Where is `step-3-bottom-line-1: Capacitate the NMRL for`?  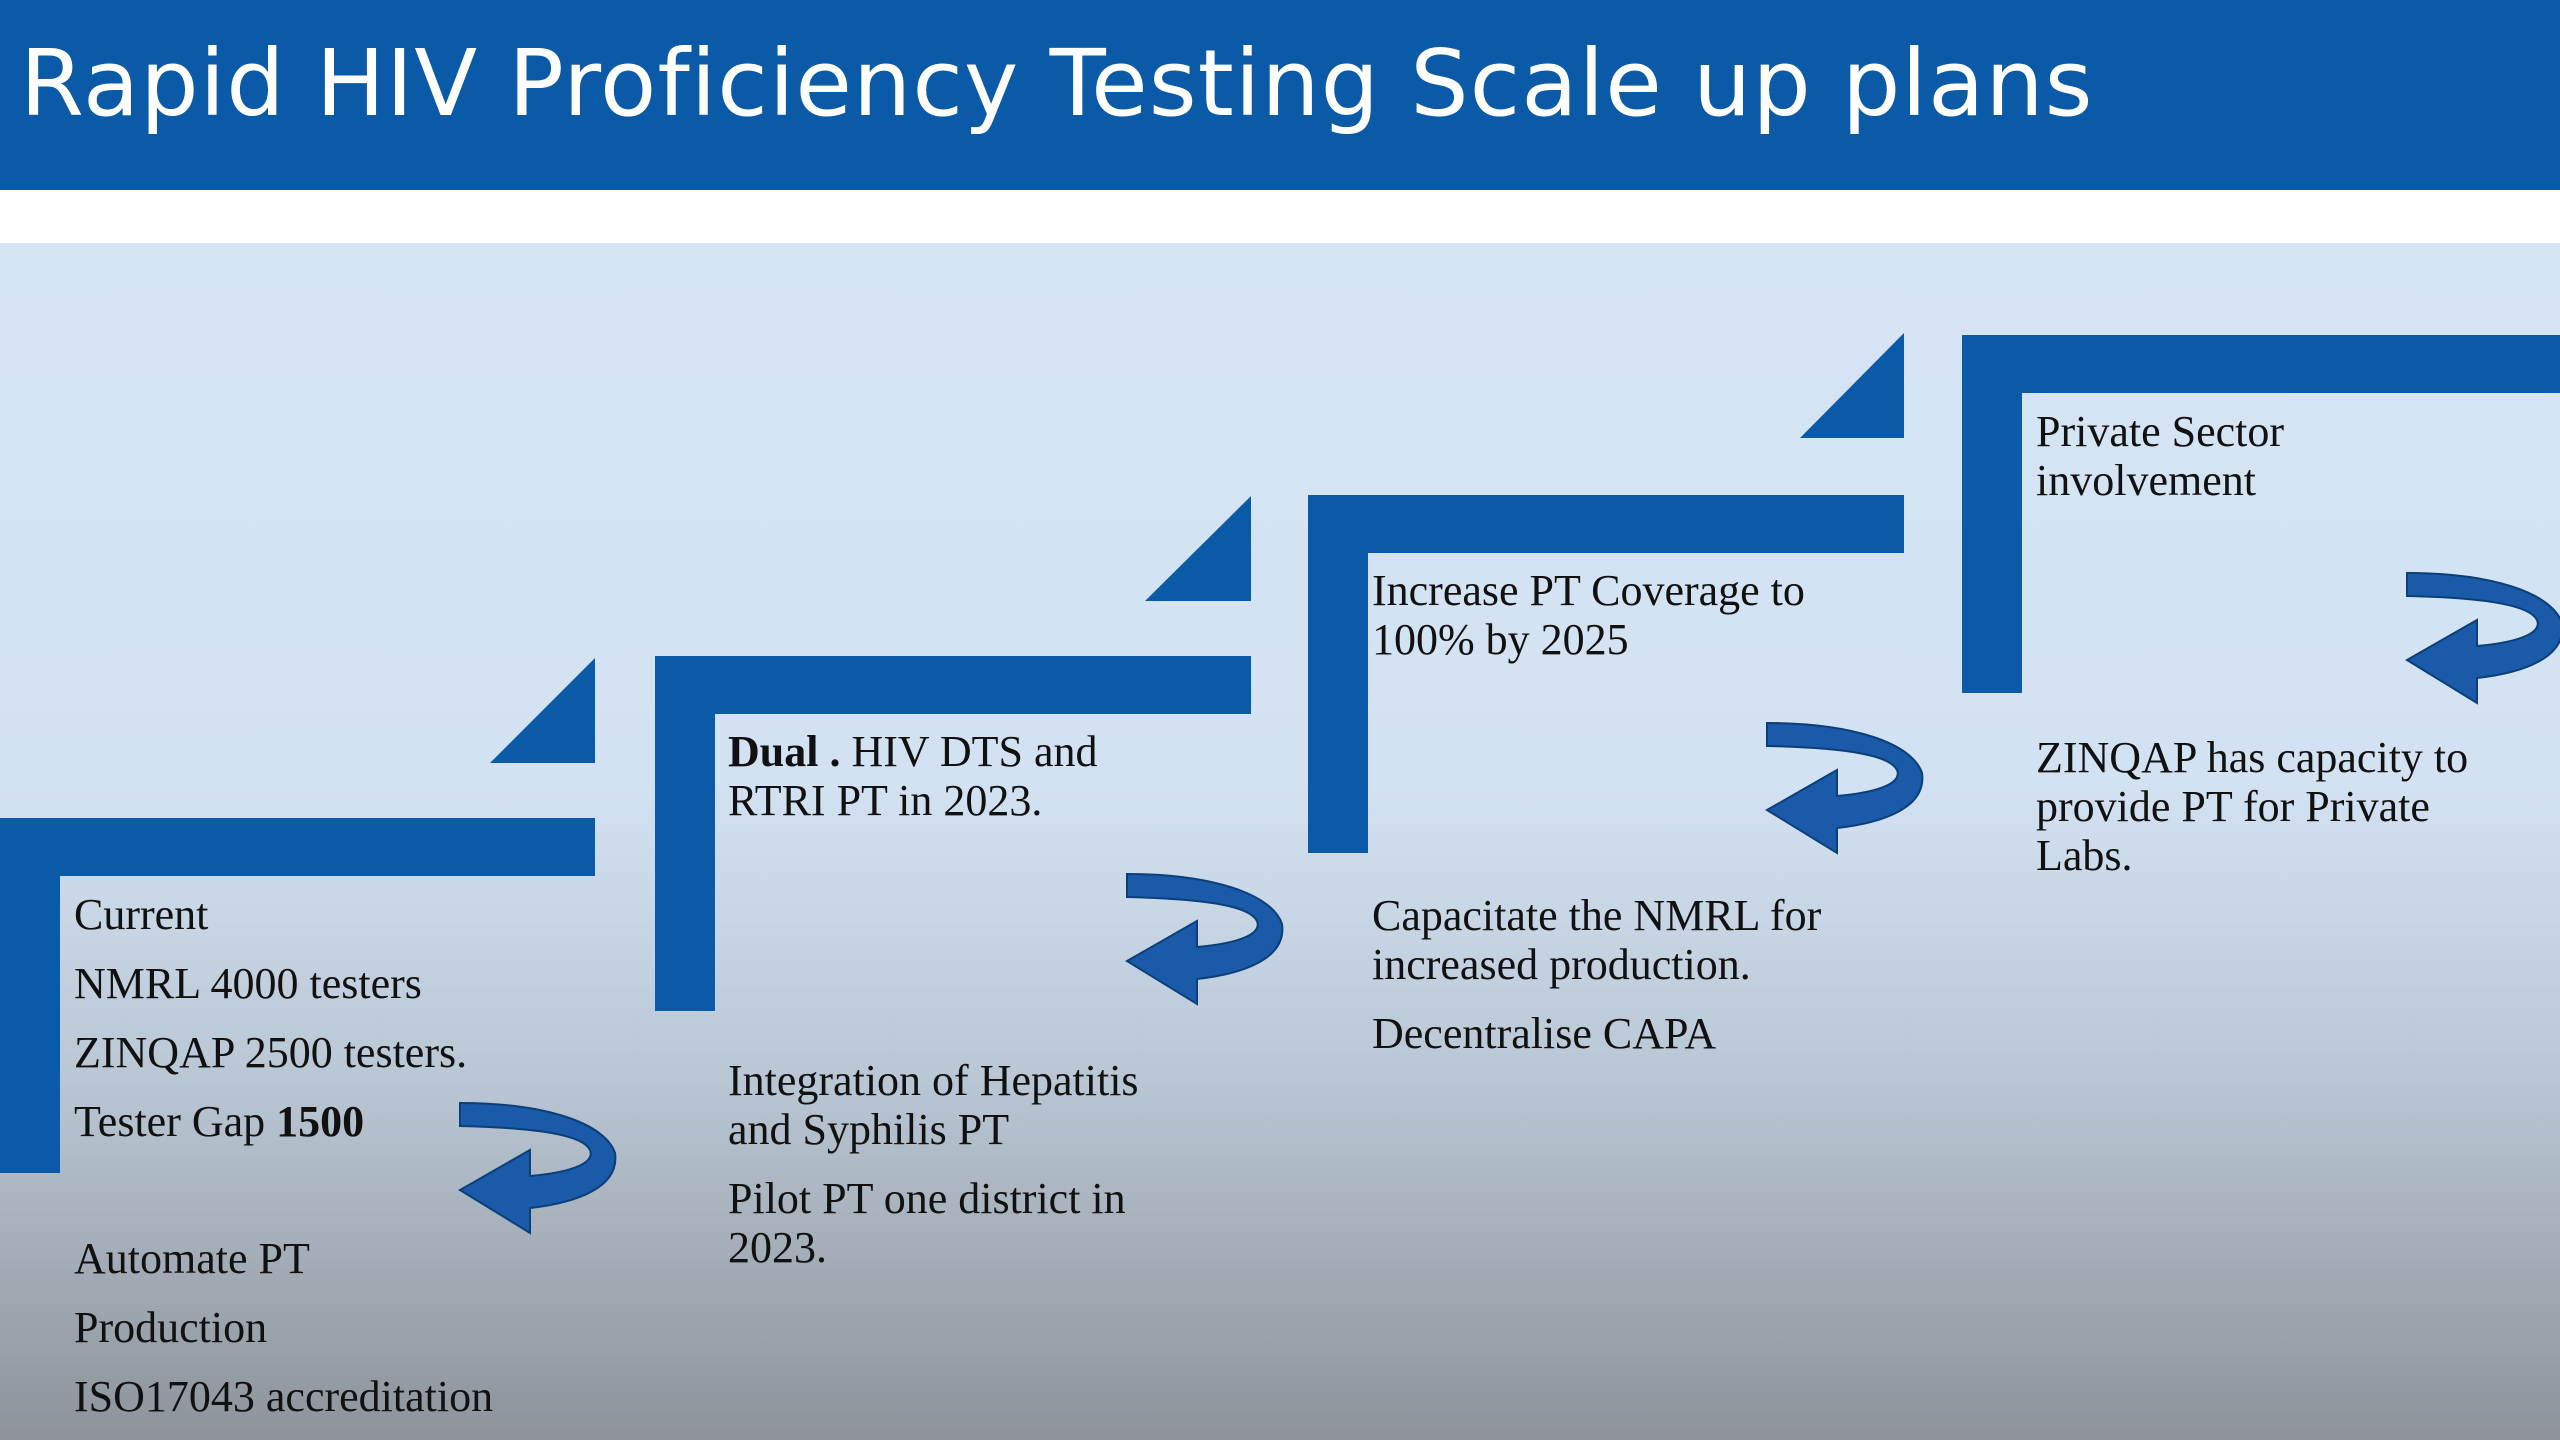
step-3-bottom-line-1: Capacitate the NMRL for is located at coordinates (1597, 915).